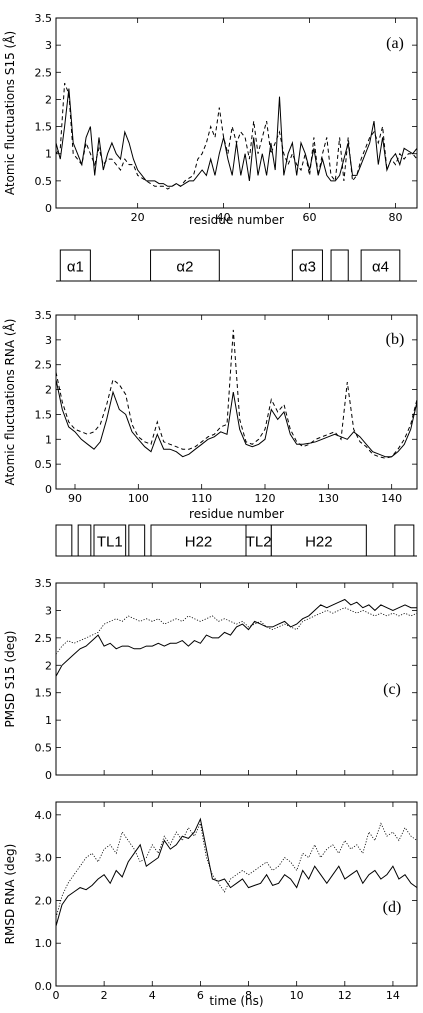 Image resolution: width=423 pixels, height=1013 pixels. I want to click on secondary-structure-bar-s15: α1 α2 α3 α4, so click(236, 265).